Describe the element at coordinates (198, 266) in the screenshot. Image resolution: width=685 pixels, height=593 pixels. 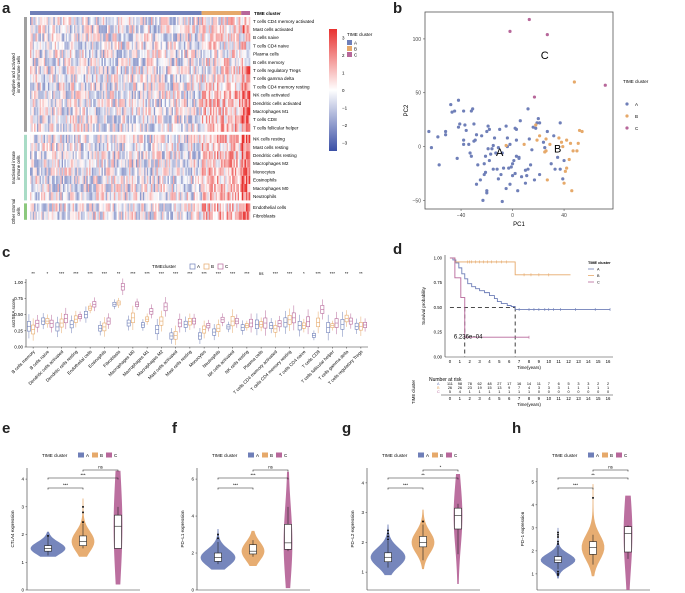
I see `legend-label-A: A` at that location.